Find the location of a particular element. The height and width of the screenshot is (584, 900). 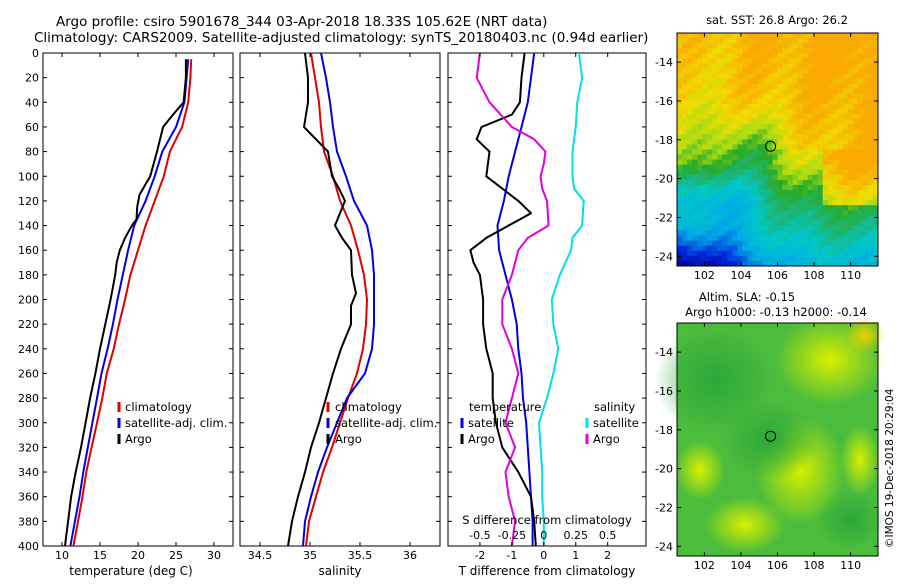

x2-tick-label: -0.25 is located at coordinates (512, 535).